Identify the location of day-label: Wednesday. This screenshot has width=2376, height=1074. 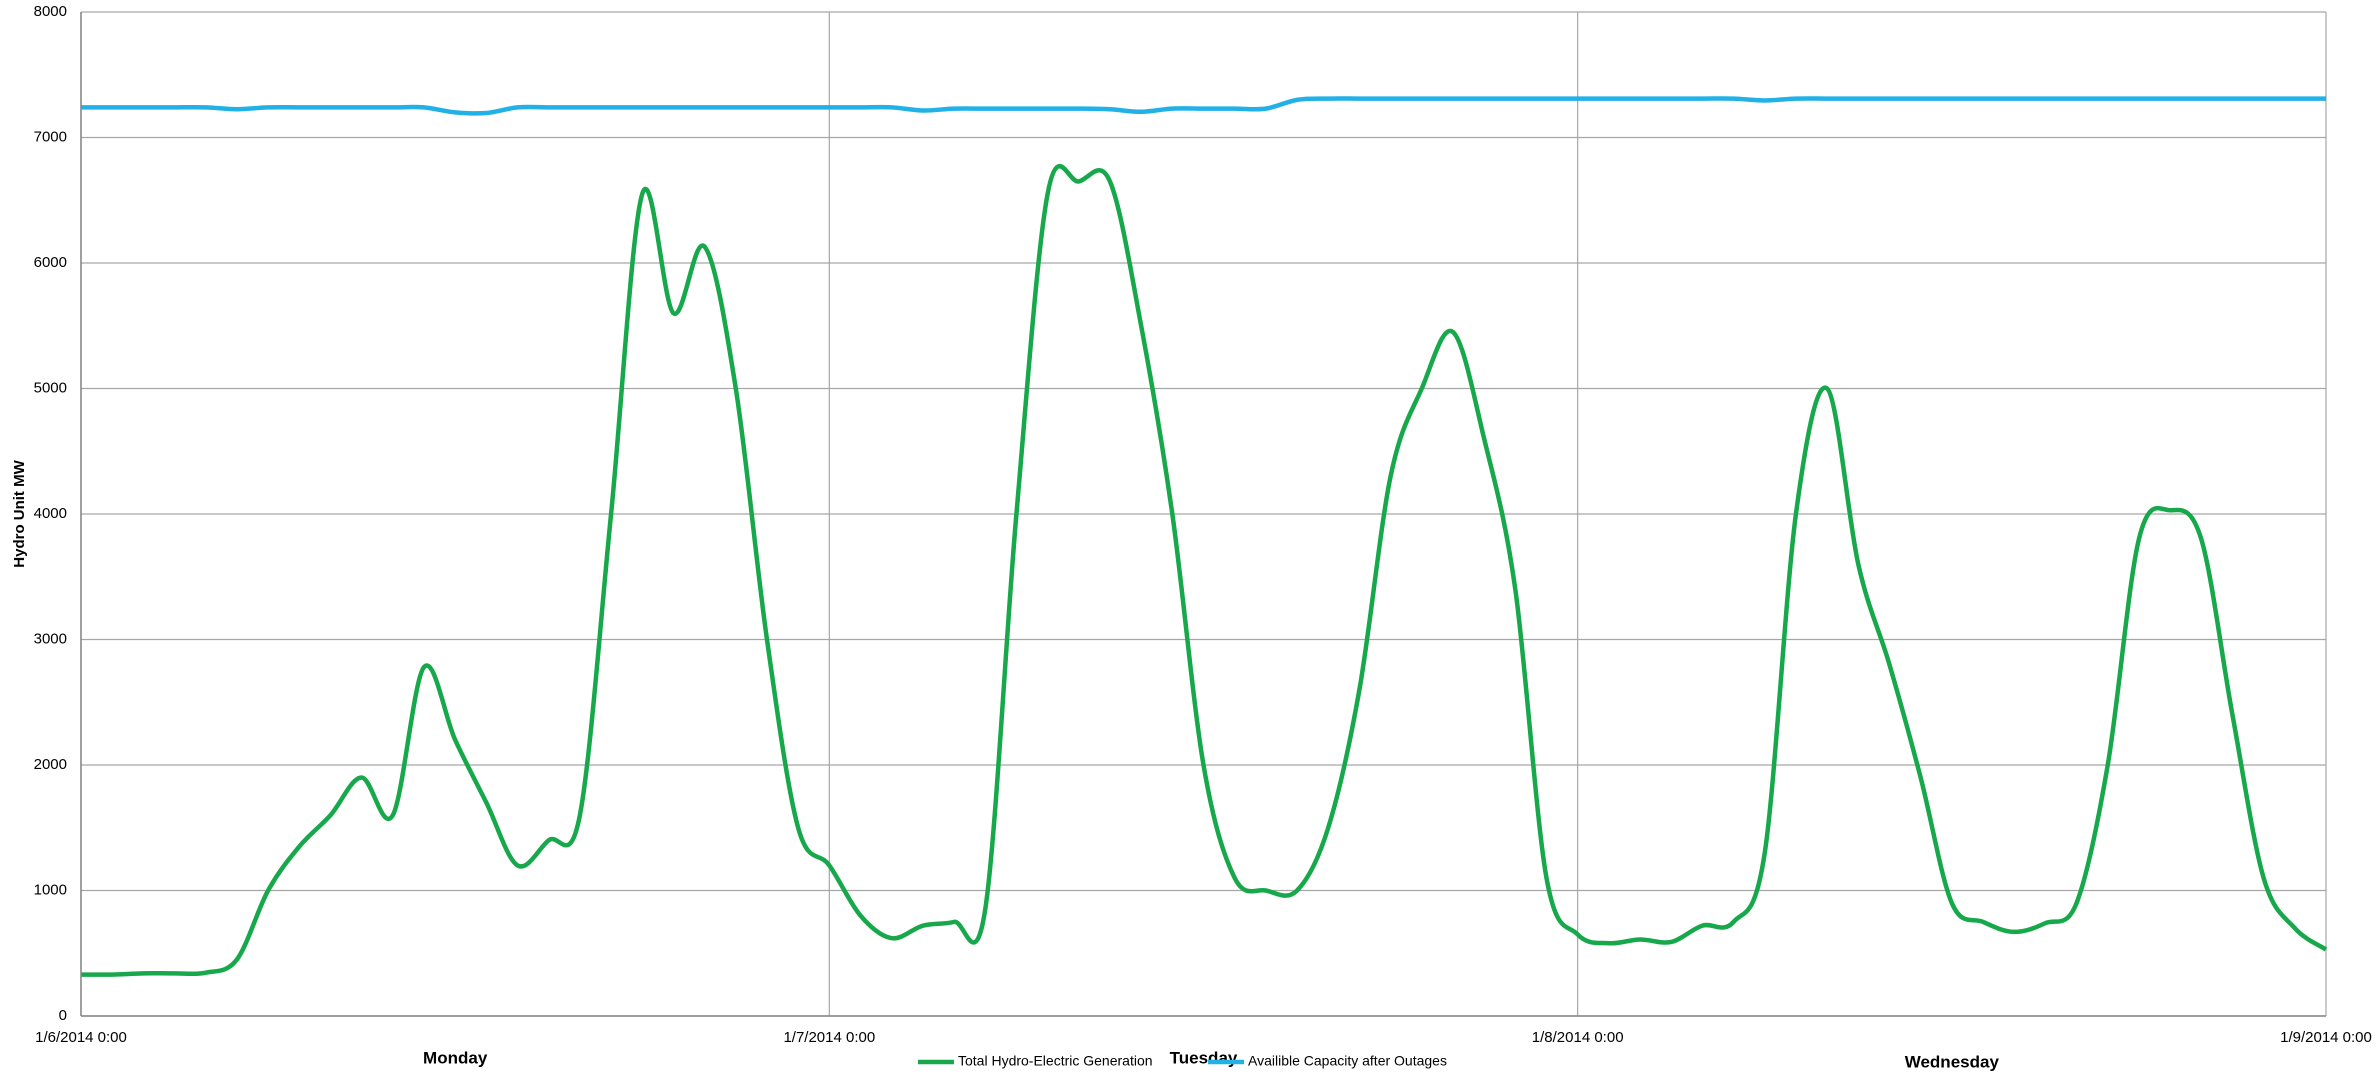
(1952, 1061).